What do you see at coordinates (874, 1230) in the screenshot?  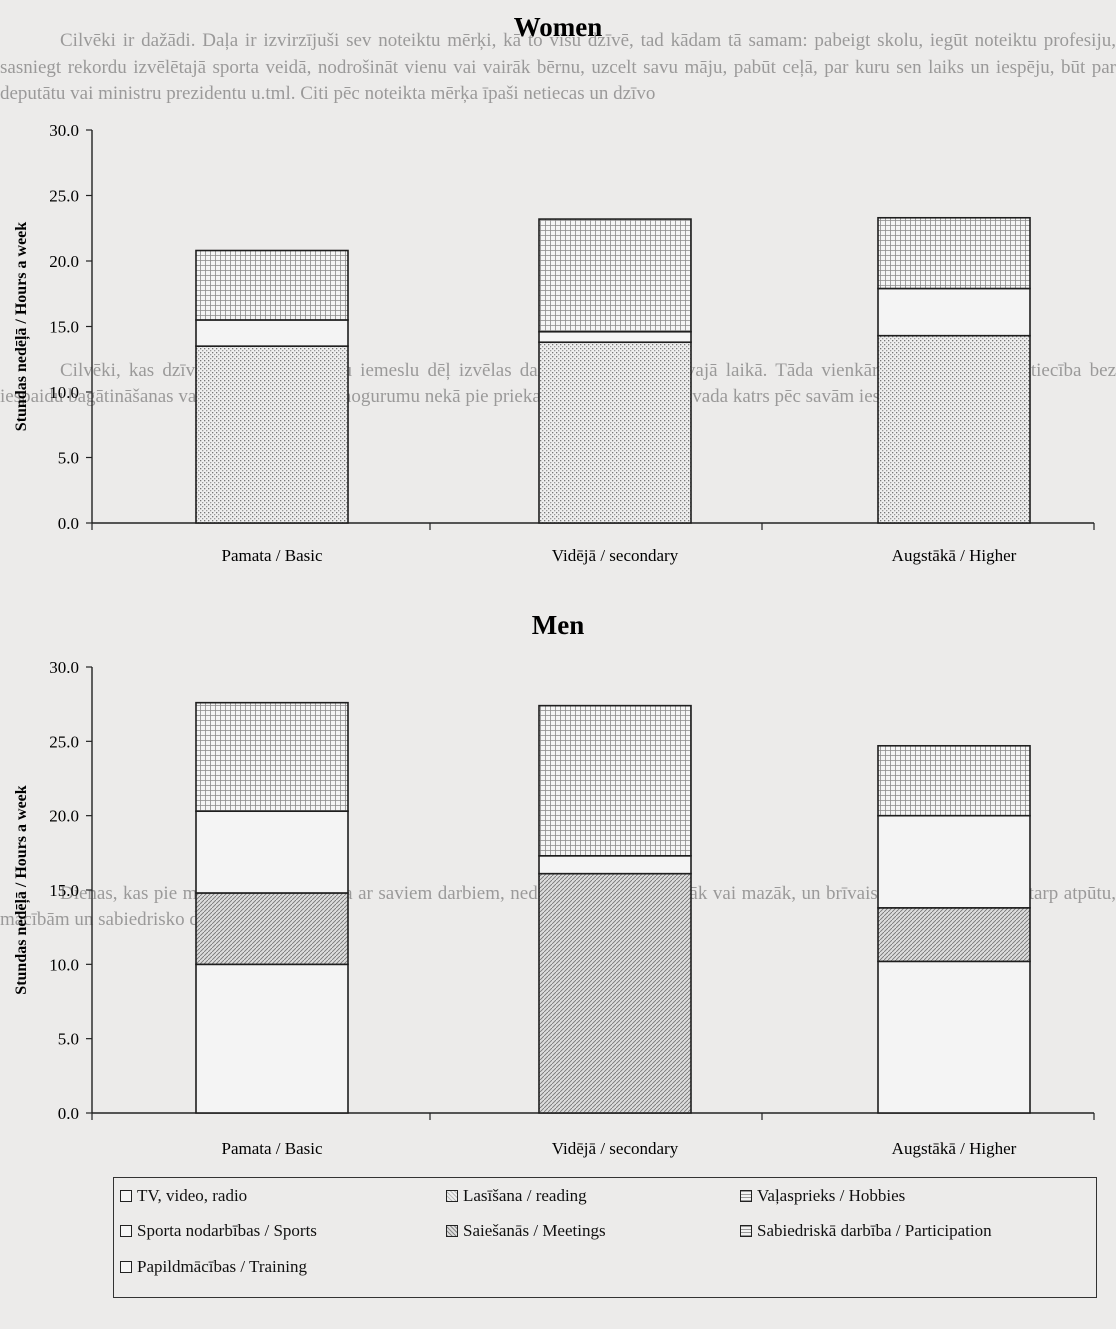 I see `legend-label: Sabiedriskā darbība / Participation` at bounding box center [874, 1230].